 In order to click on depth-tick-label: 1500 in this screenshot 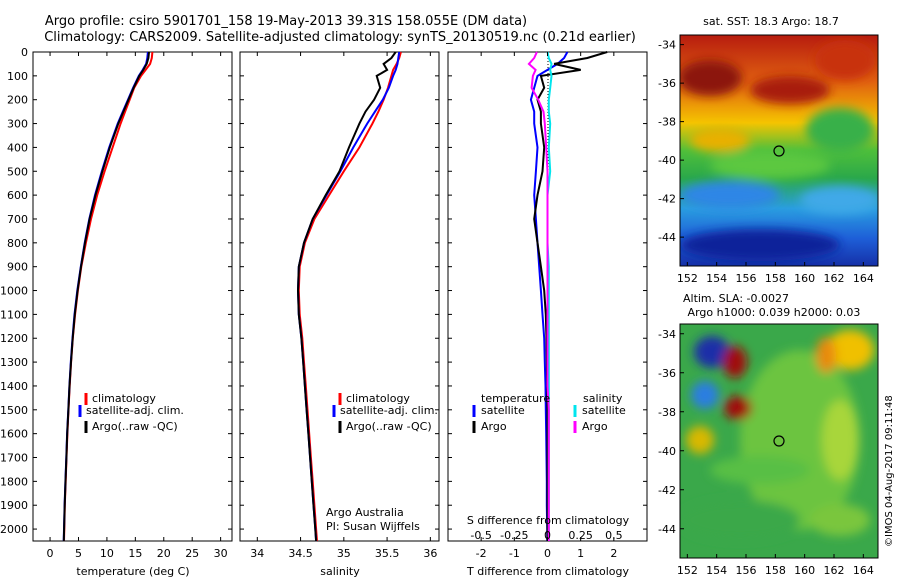, I will do `click(14, 410)`.